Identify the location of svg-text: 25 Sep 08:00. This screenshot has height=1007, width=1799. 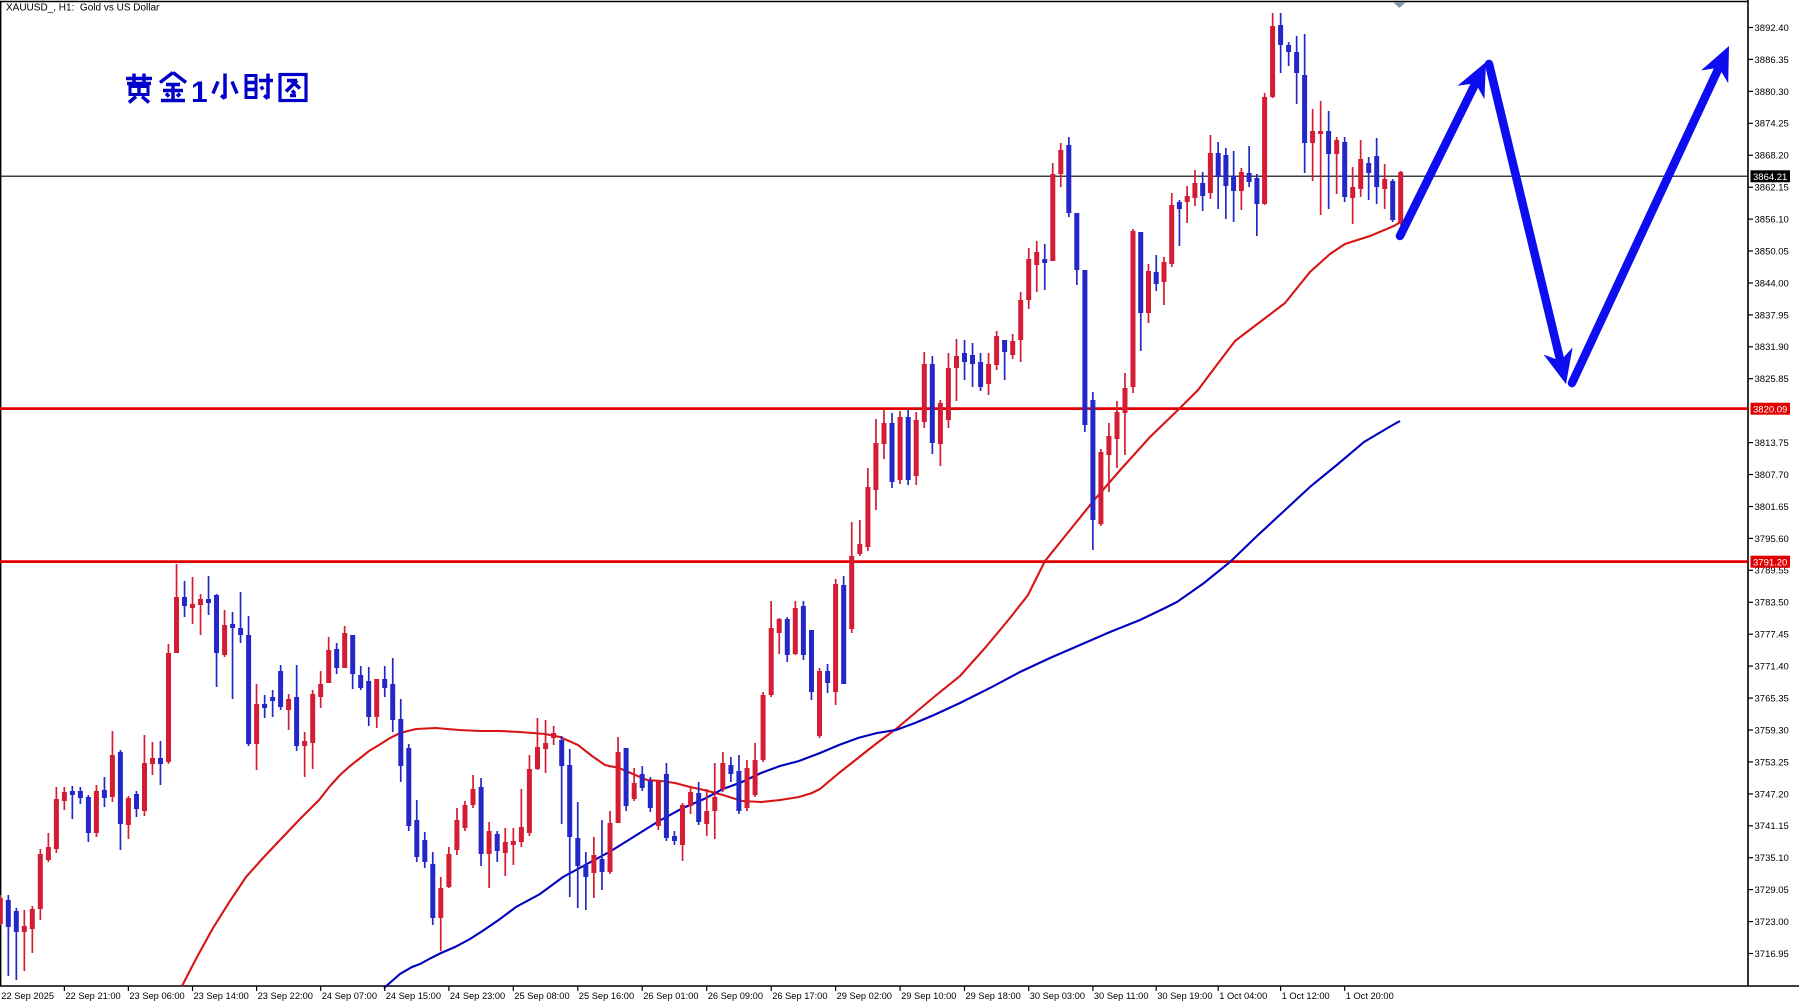
(541, 996).